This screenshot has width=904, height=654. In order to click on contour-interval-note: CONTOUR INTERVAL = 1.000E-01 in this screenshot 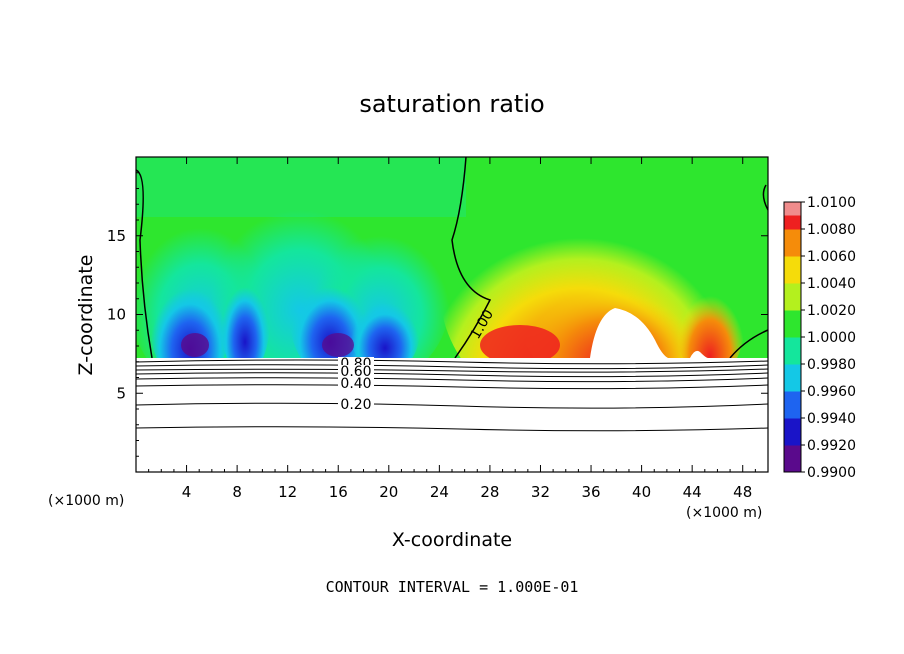, I will do `click(452, 587)`.